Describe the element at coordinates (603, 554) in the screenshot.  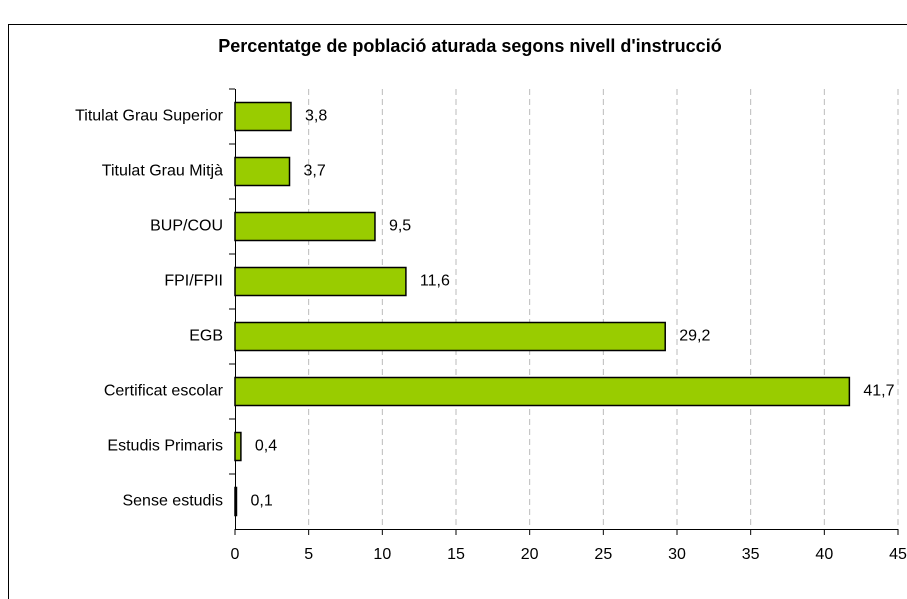
I see `x-tick-label: 25` at that location.